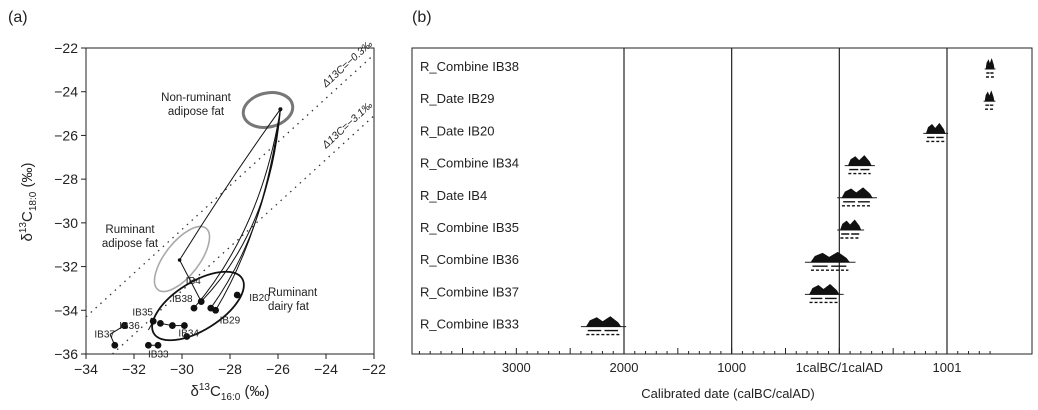  Describe the element at coordinates (66, 267) in the screenshot. I see `y-tick-label: −32` at that location.